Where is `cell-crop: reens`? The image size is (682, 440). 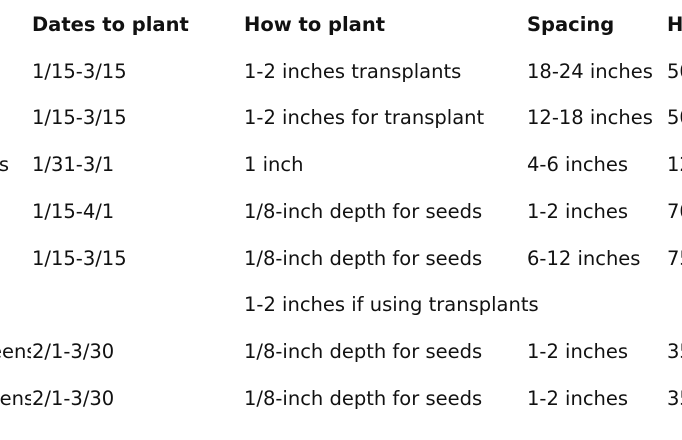
cell-crop: reens is located at coordinates (15, 398).